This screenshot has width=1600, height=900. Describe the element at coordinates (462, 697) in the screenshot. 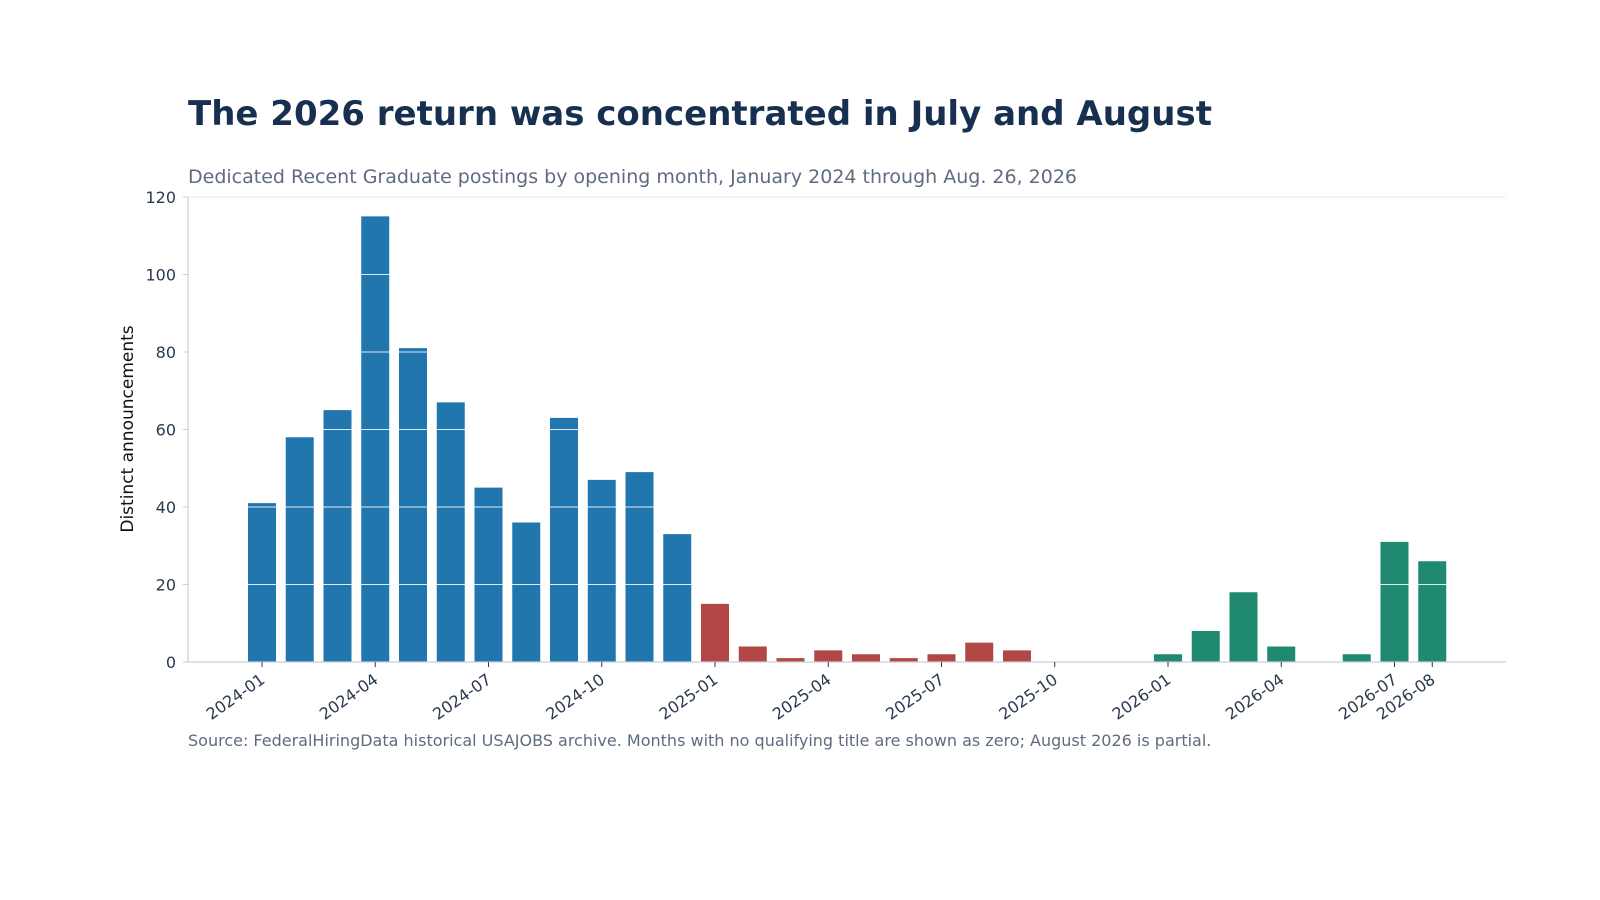

I see `x-tick-label: 2024-07` at that location.